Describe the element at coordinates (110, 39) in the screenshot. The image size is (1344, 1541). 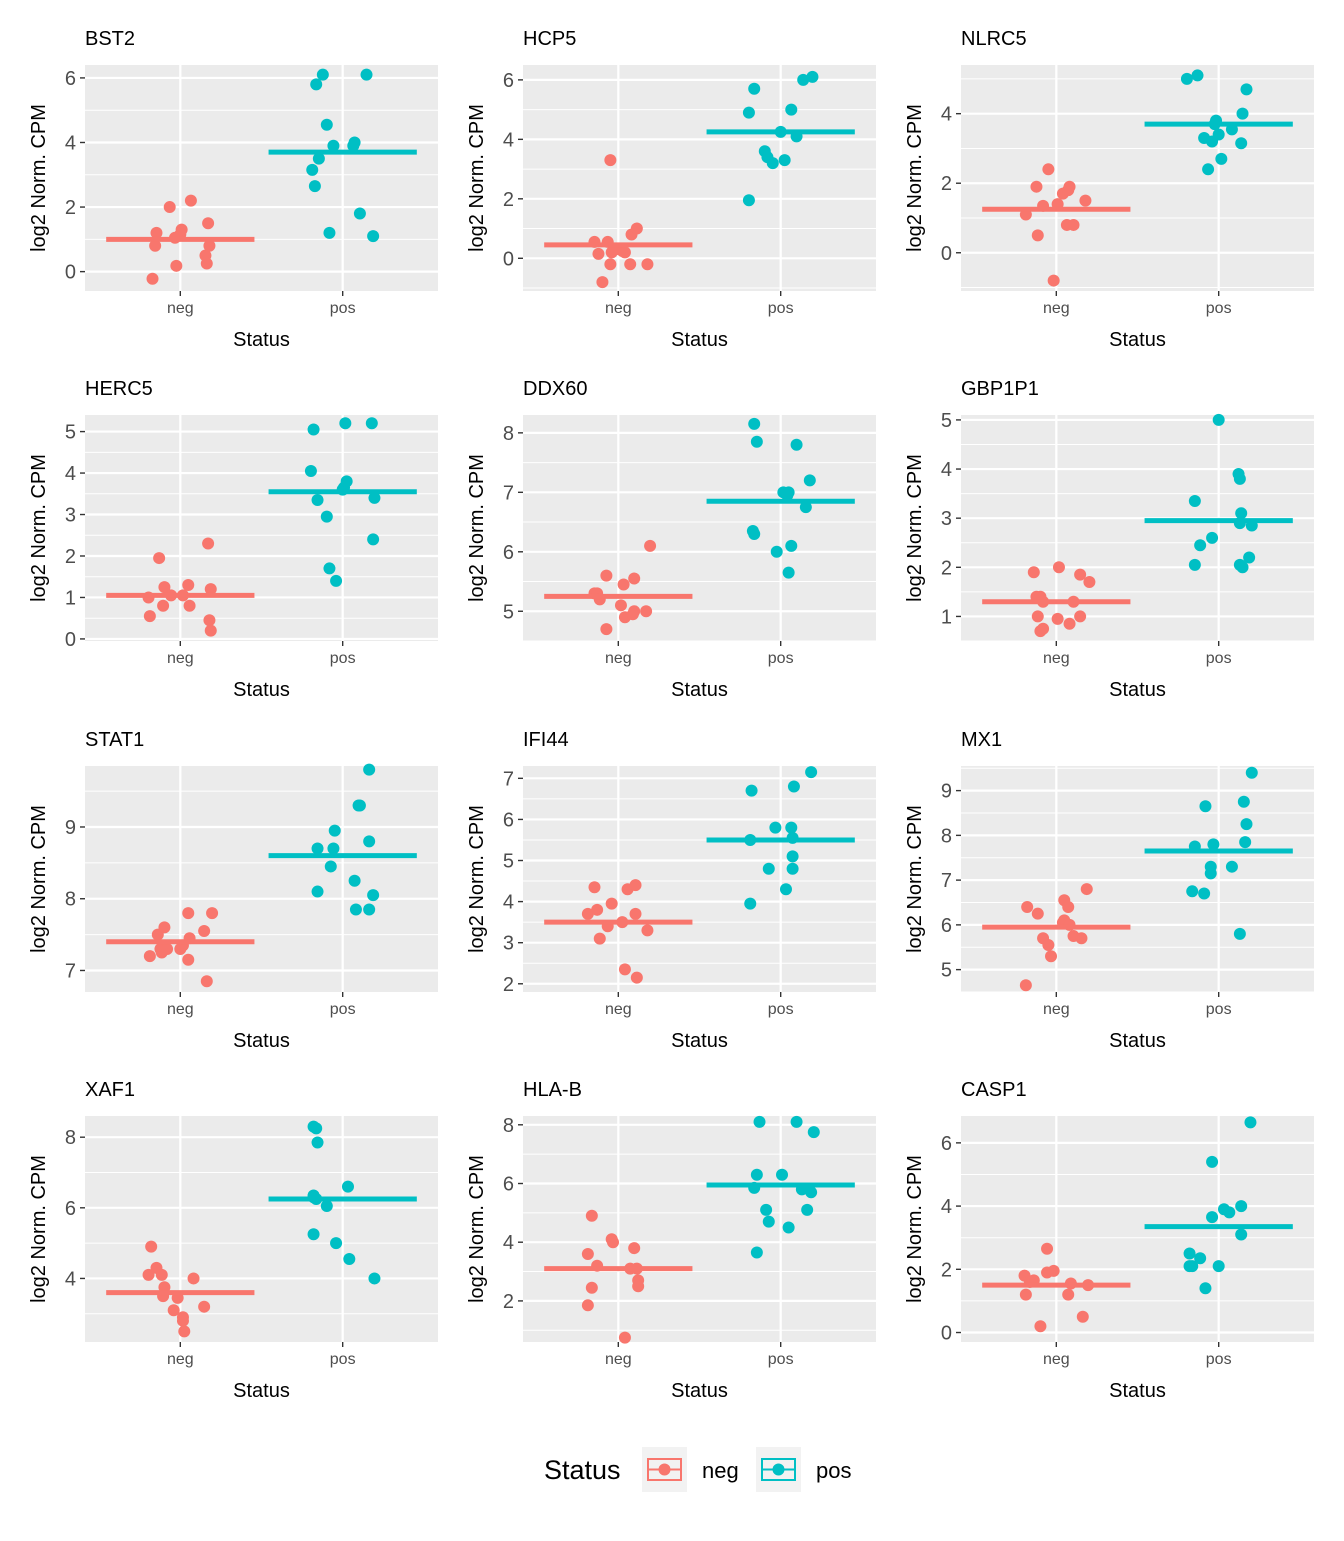
I see `panel-title: BST2` at that location.